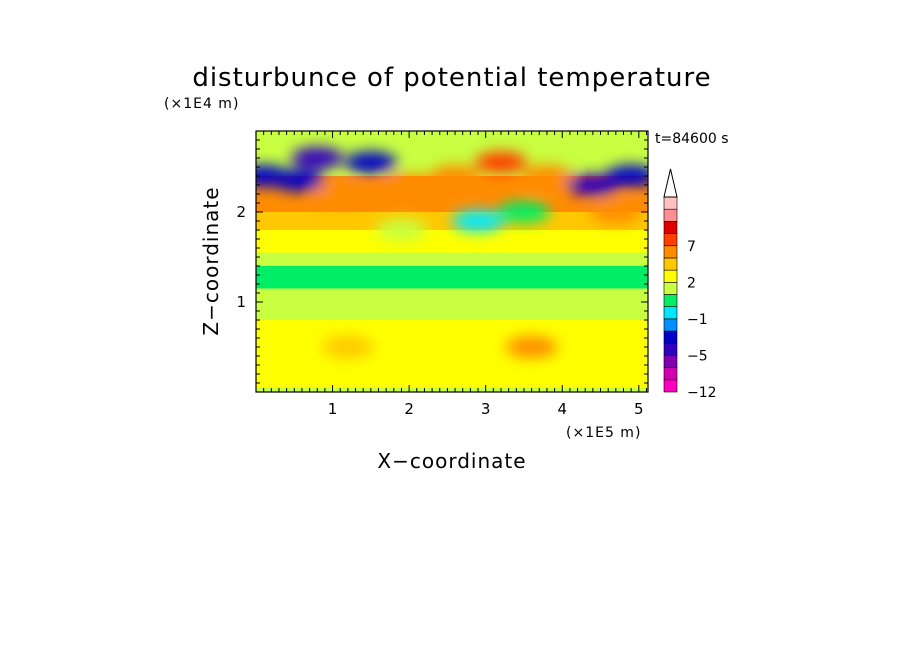 The height and width of the screenshot is (658, 904). Describe the element at coordinates (639, 409) in the screenshot. I see `x-tick-label: 5` at that location.